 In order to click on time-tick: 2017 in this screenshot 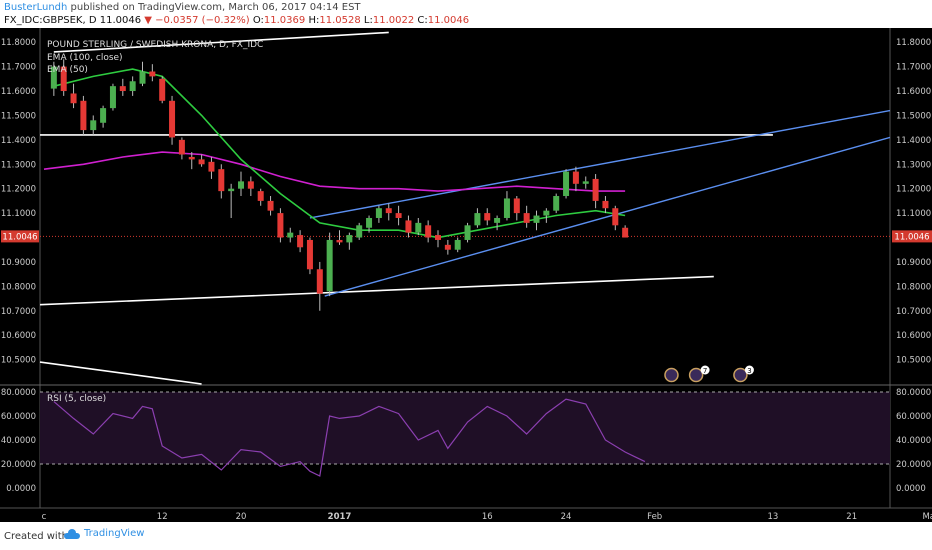, I will do `click(340, 517)`.